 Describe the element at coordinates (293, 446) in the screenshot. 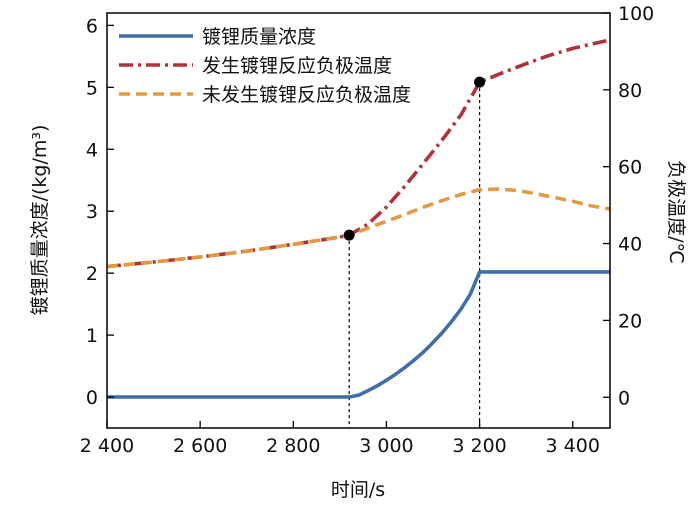

I see `x-tick-label: 2 800` at that location.